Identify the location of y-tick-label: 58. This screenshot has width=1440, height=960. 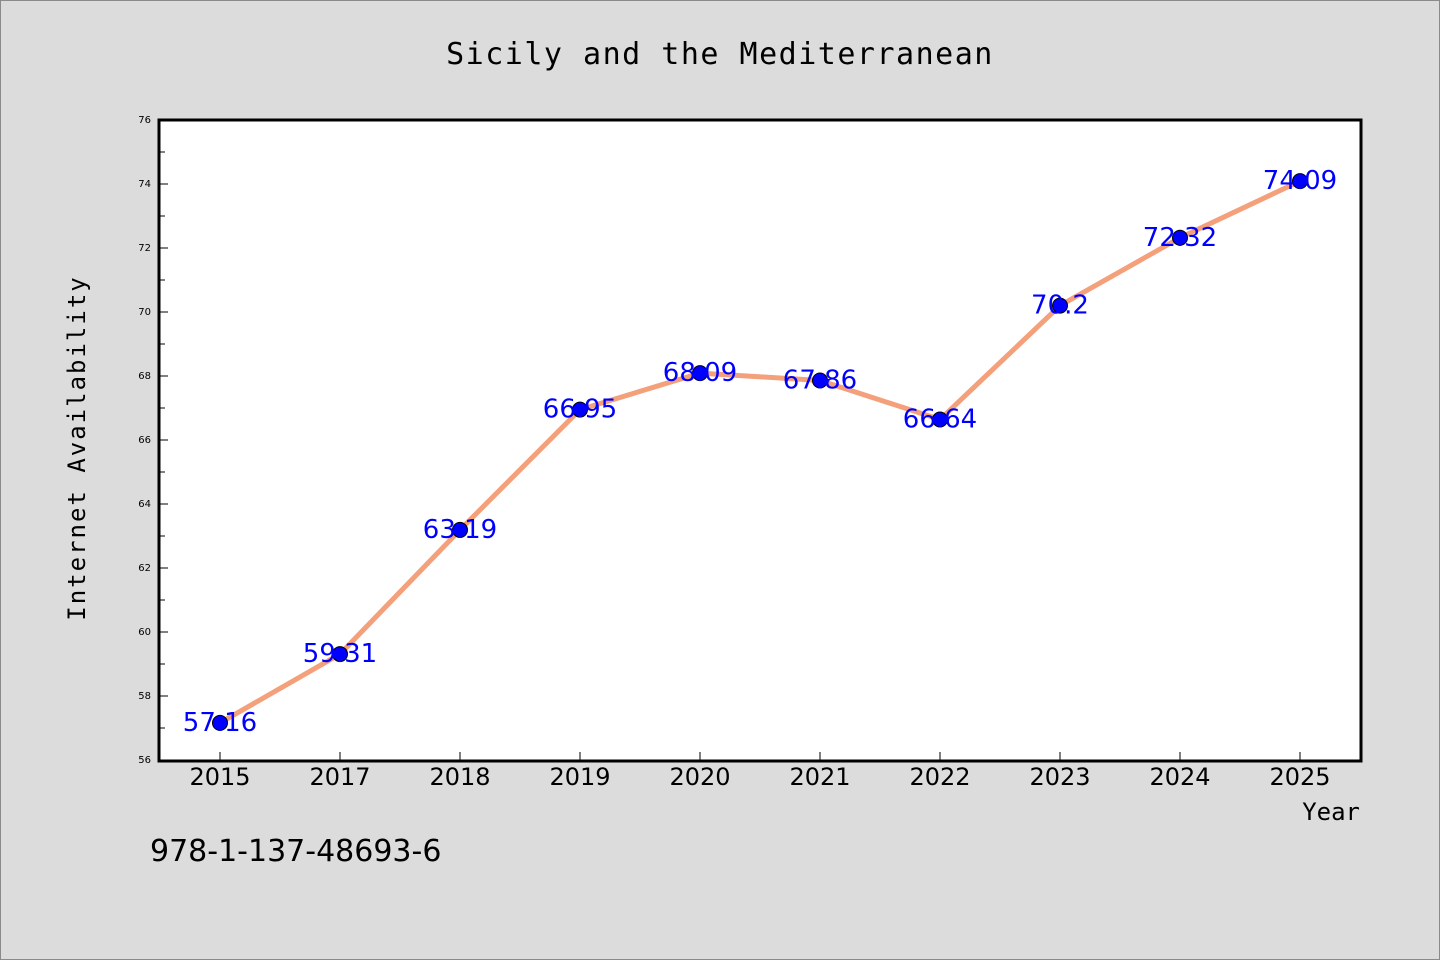
(144, 696).